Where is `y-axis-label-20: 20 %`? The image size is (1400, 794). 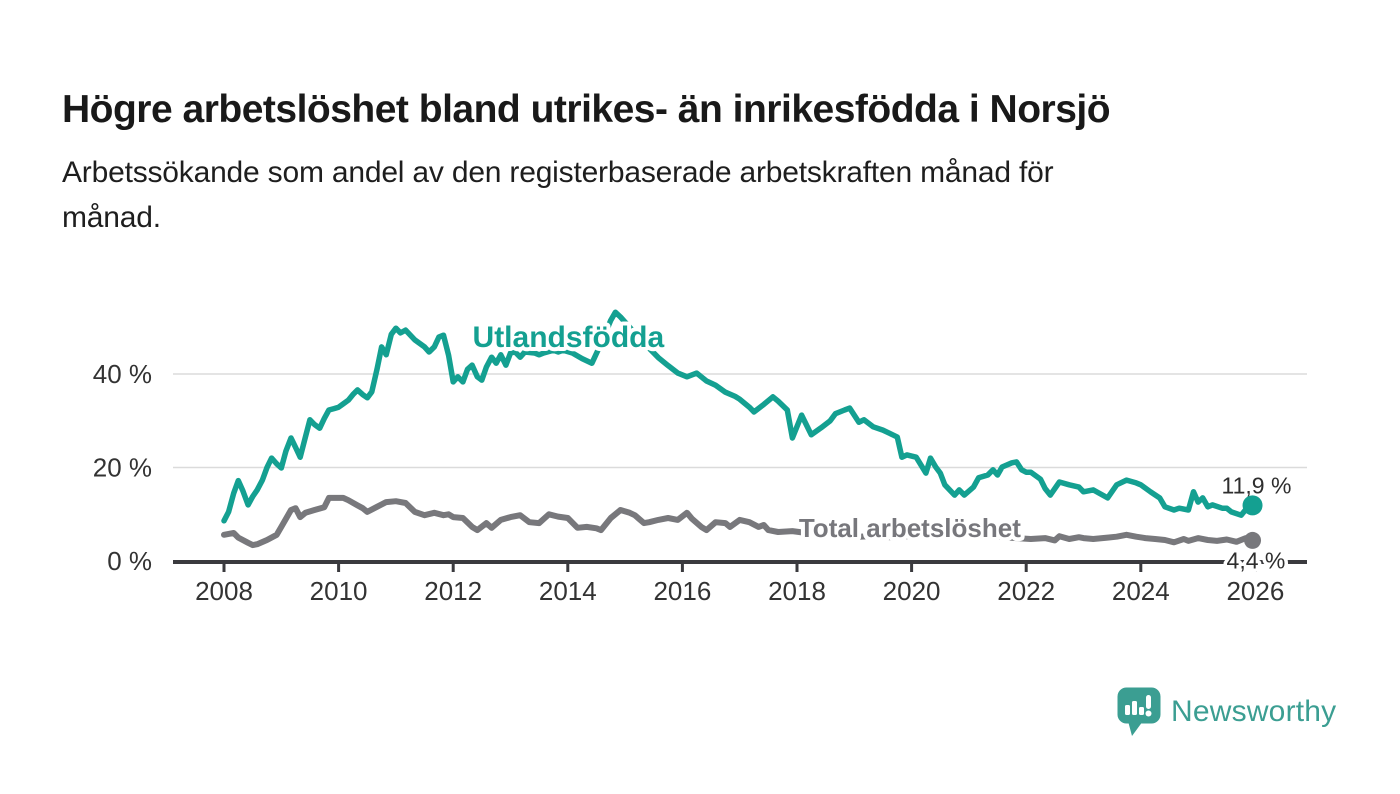
y-axis-label-20: 20 % is located at coordinates (122, 468).